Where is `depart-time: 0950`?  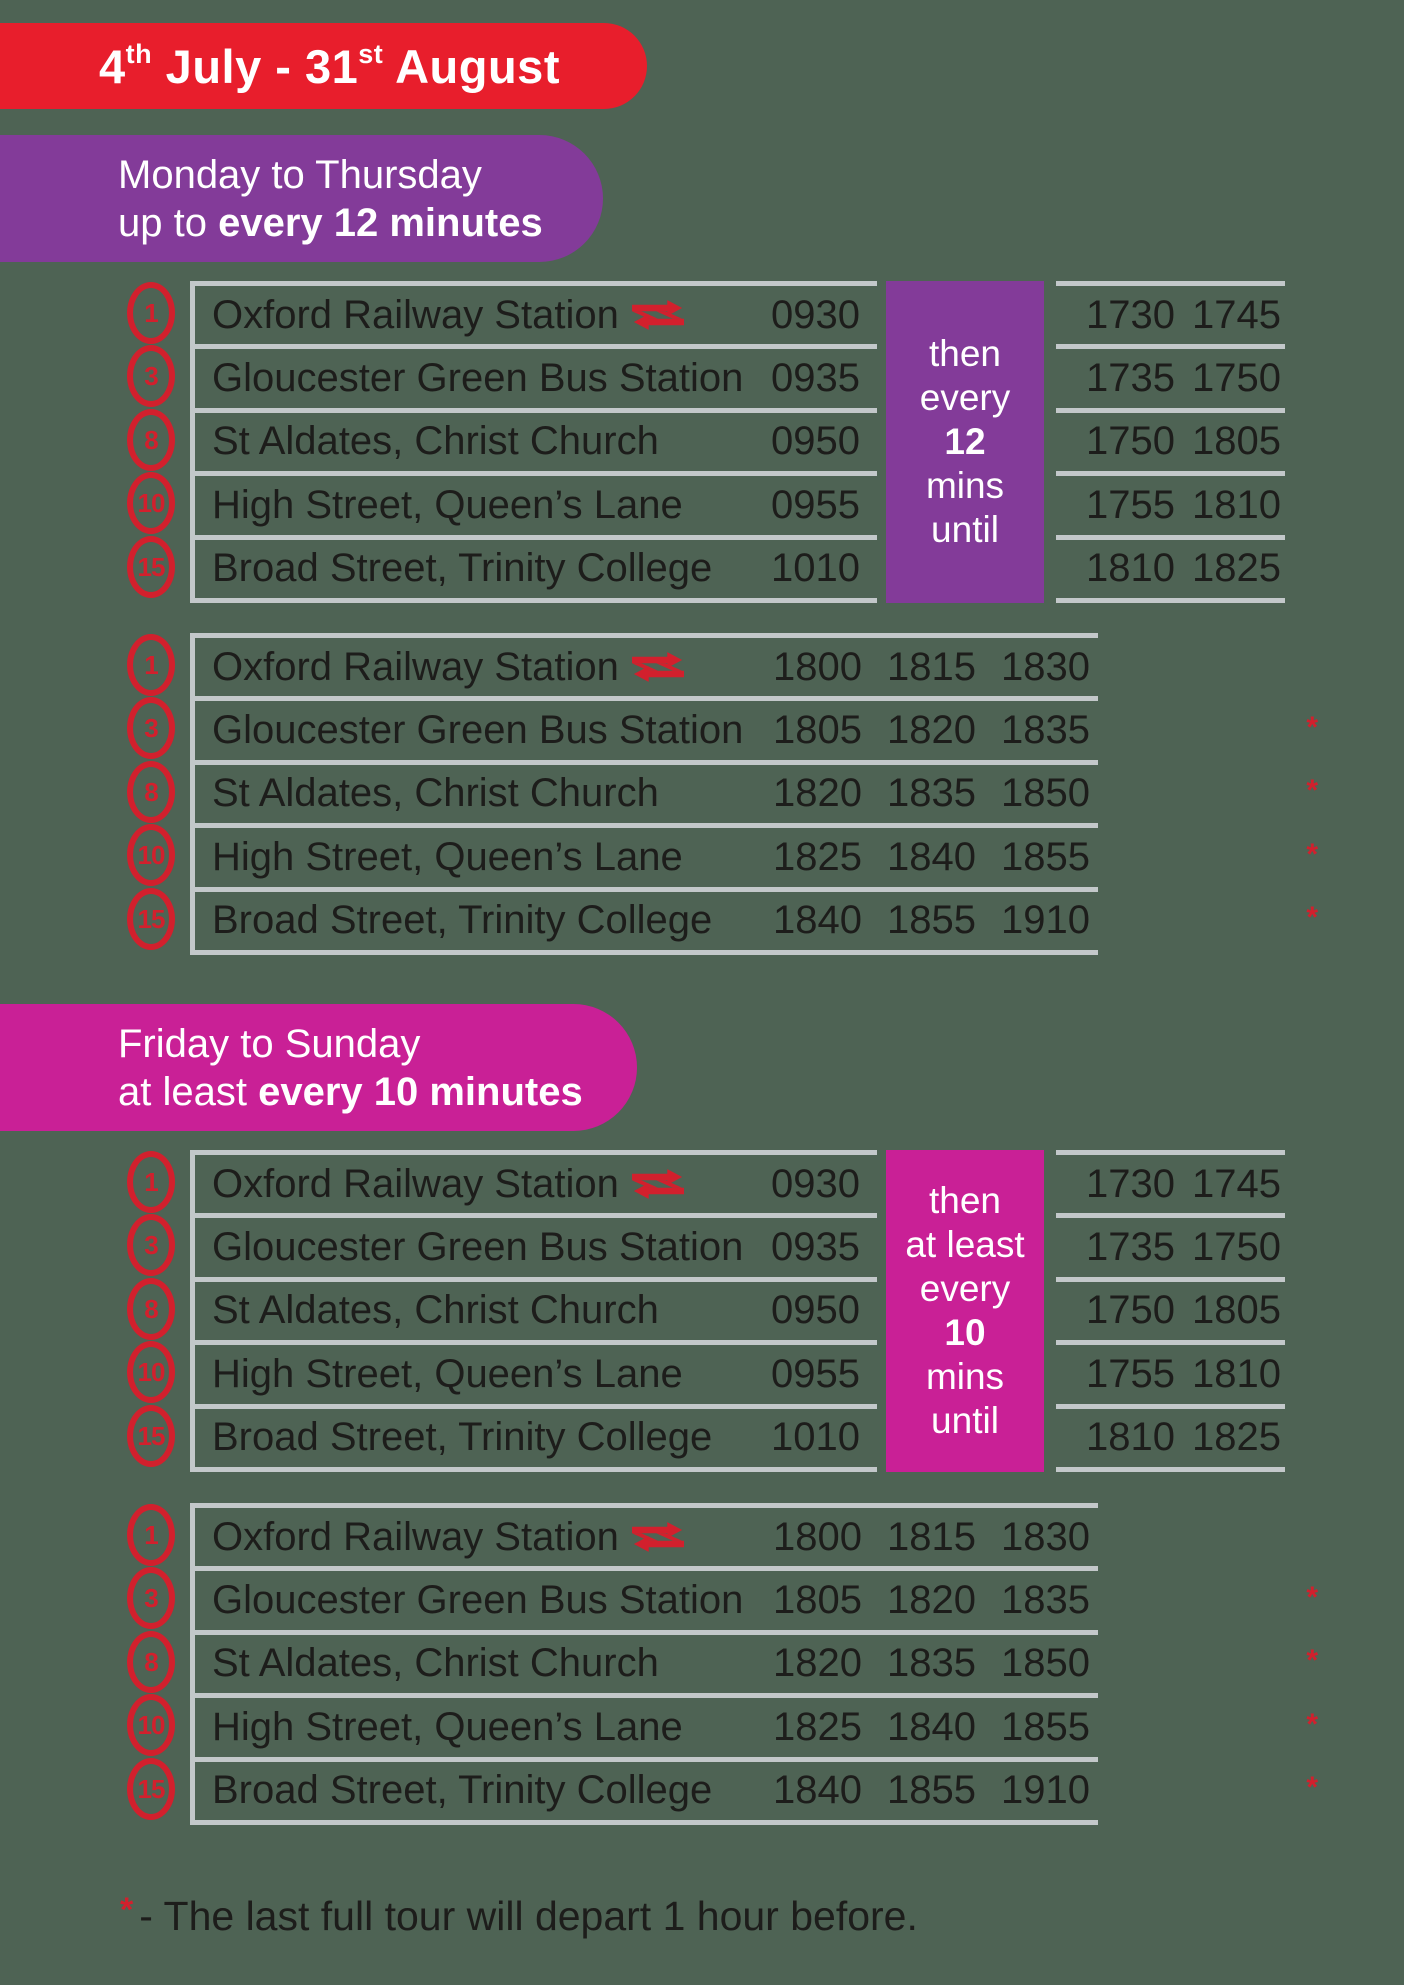 depart-time: 0950 is located at coordinates (815, 1310).